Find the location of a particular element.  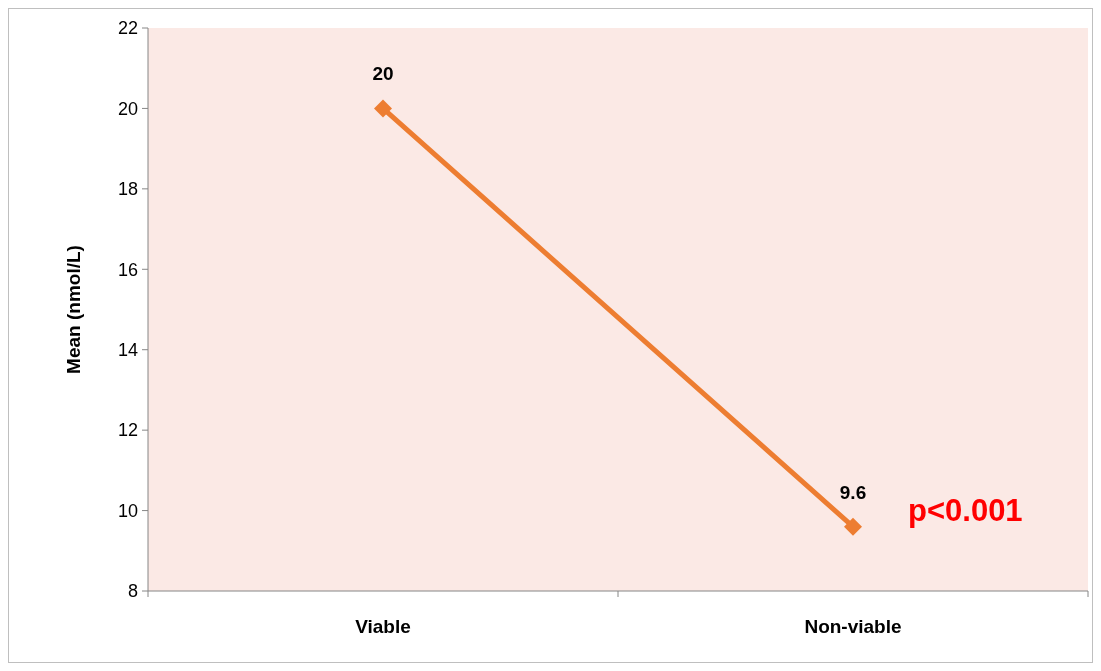

x-tick-label: Viable is located at coordinates (383, 626).